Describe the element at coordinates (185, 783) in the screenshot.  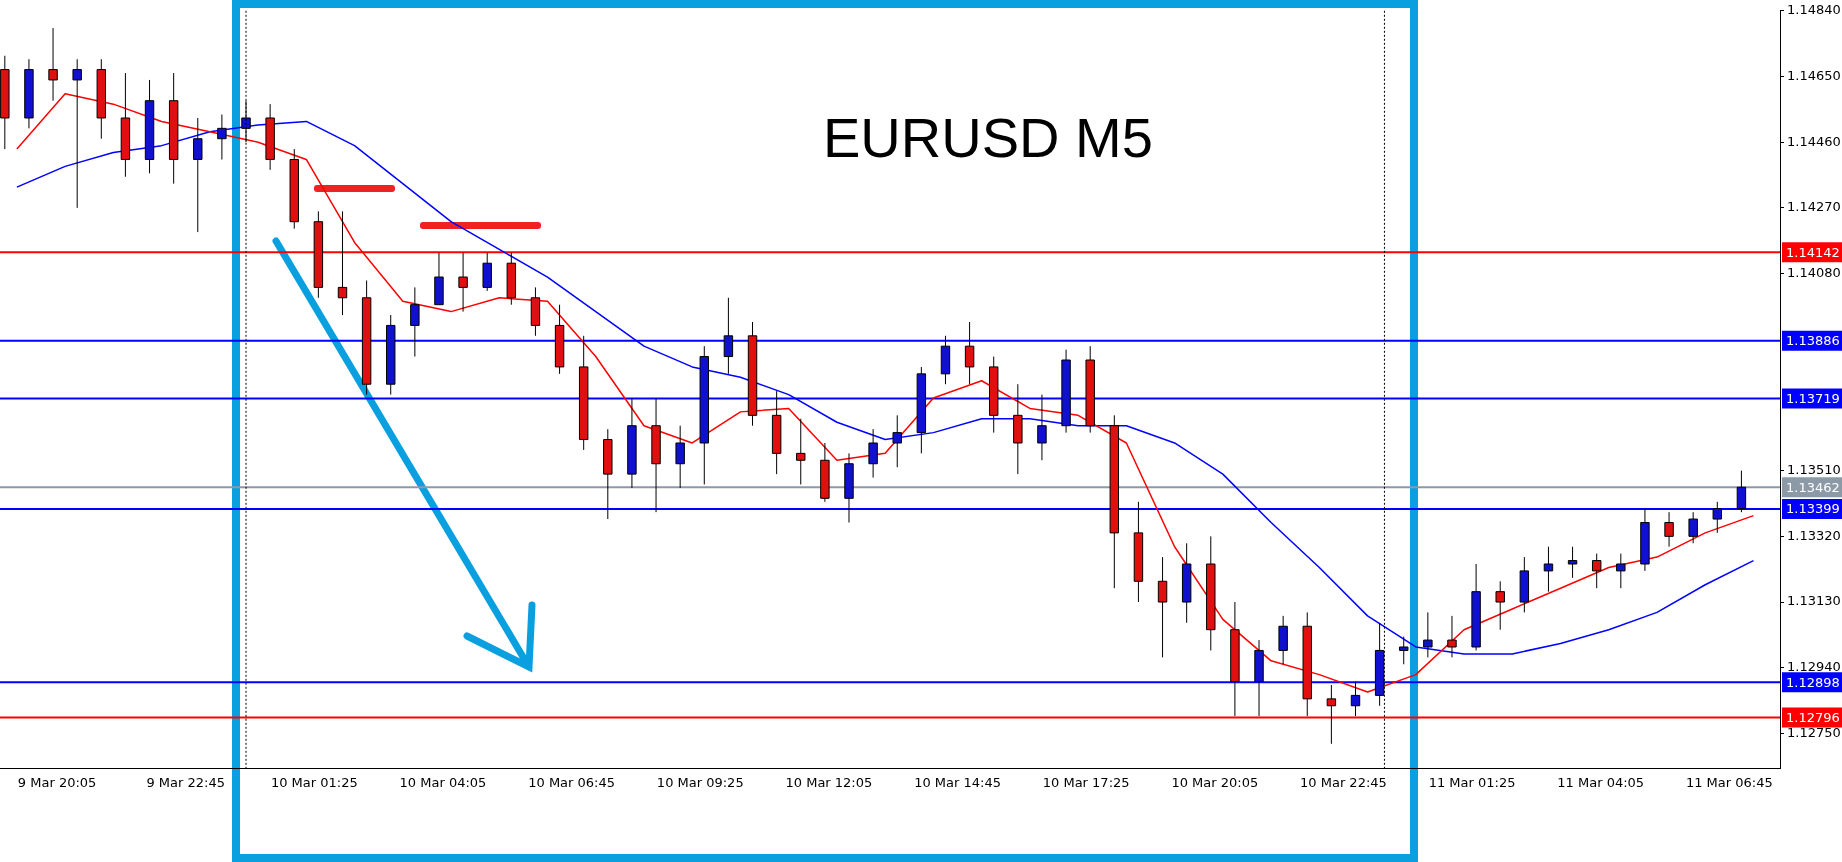
I see `x-tick-label: 9 Mar 22:45` at that location.